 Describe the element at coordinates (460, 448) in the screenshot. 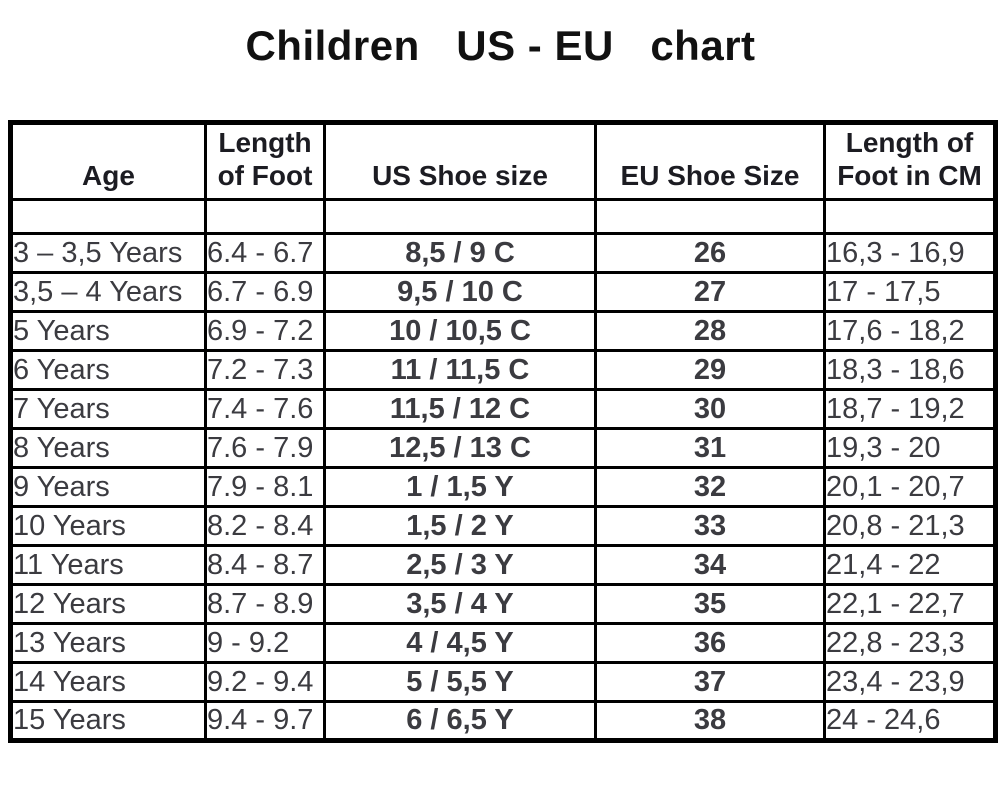

I see `cell-us-shoe-size: 12,5 / 13 C` at that location.